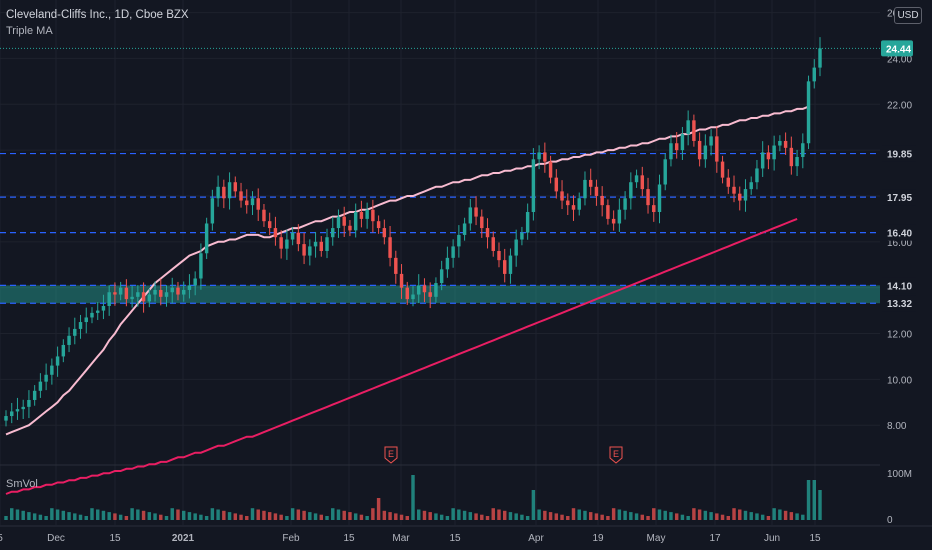 The image size is (932, 550). I want to click on price-tick-label: 10.00, so click(899, 380).